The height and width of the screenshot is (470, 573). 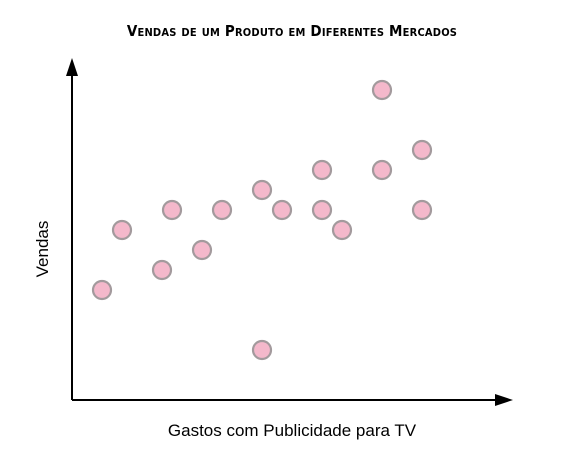 I want to click on y-axis-label: Vendas, so click(x=42, y=249).